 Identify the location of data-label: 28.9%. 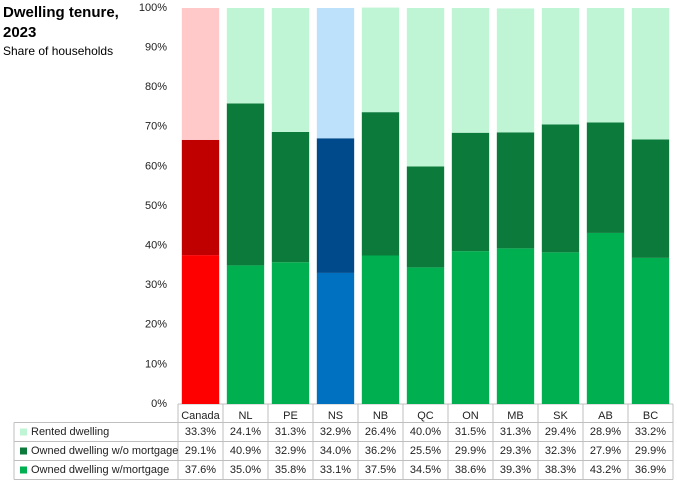
(605, 432).